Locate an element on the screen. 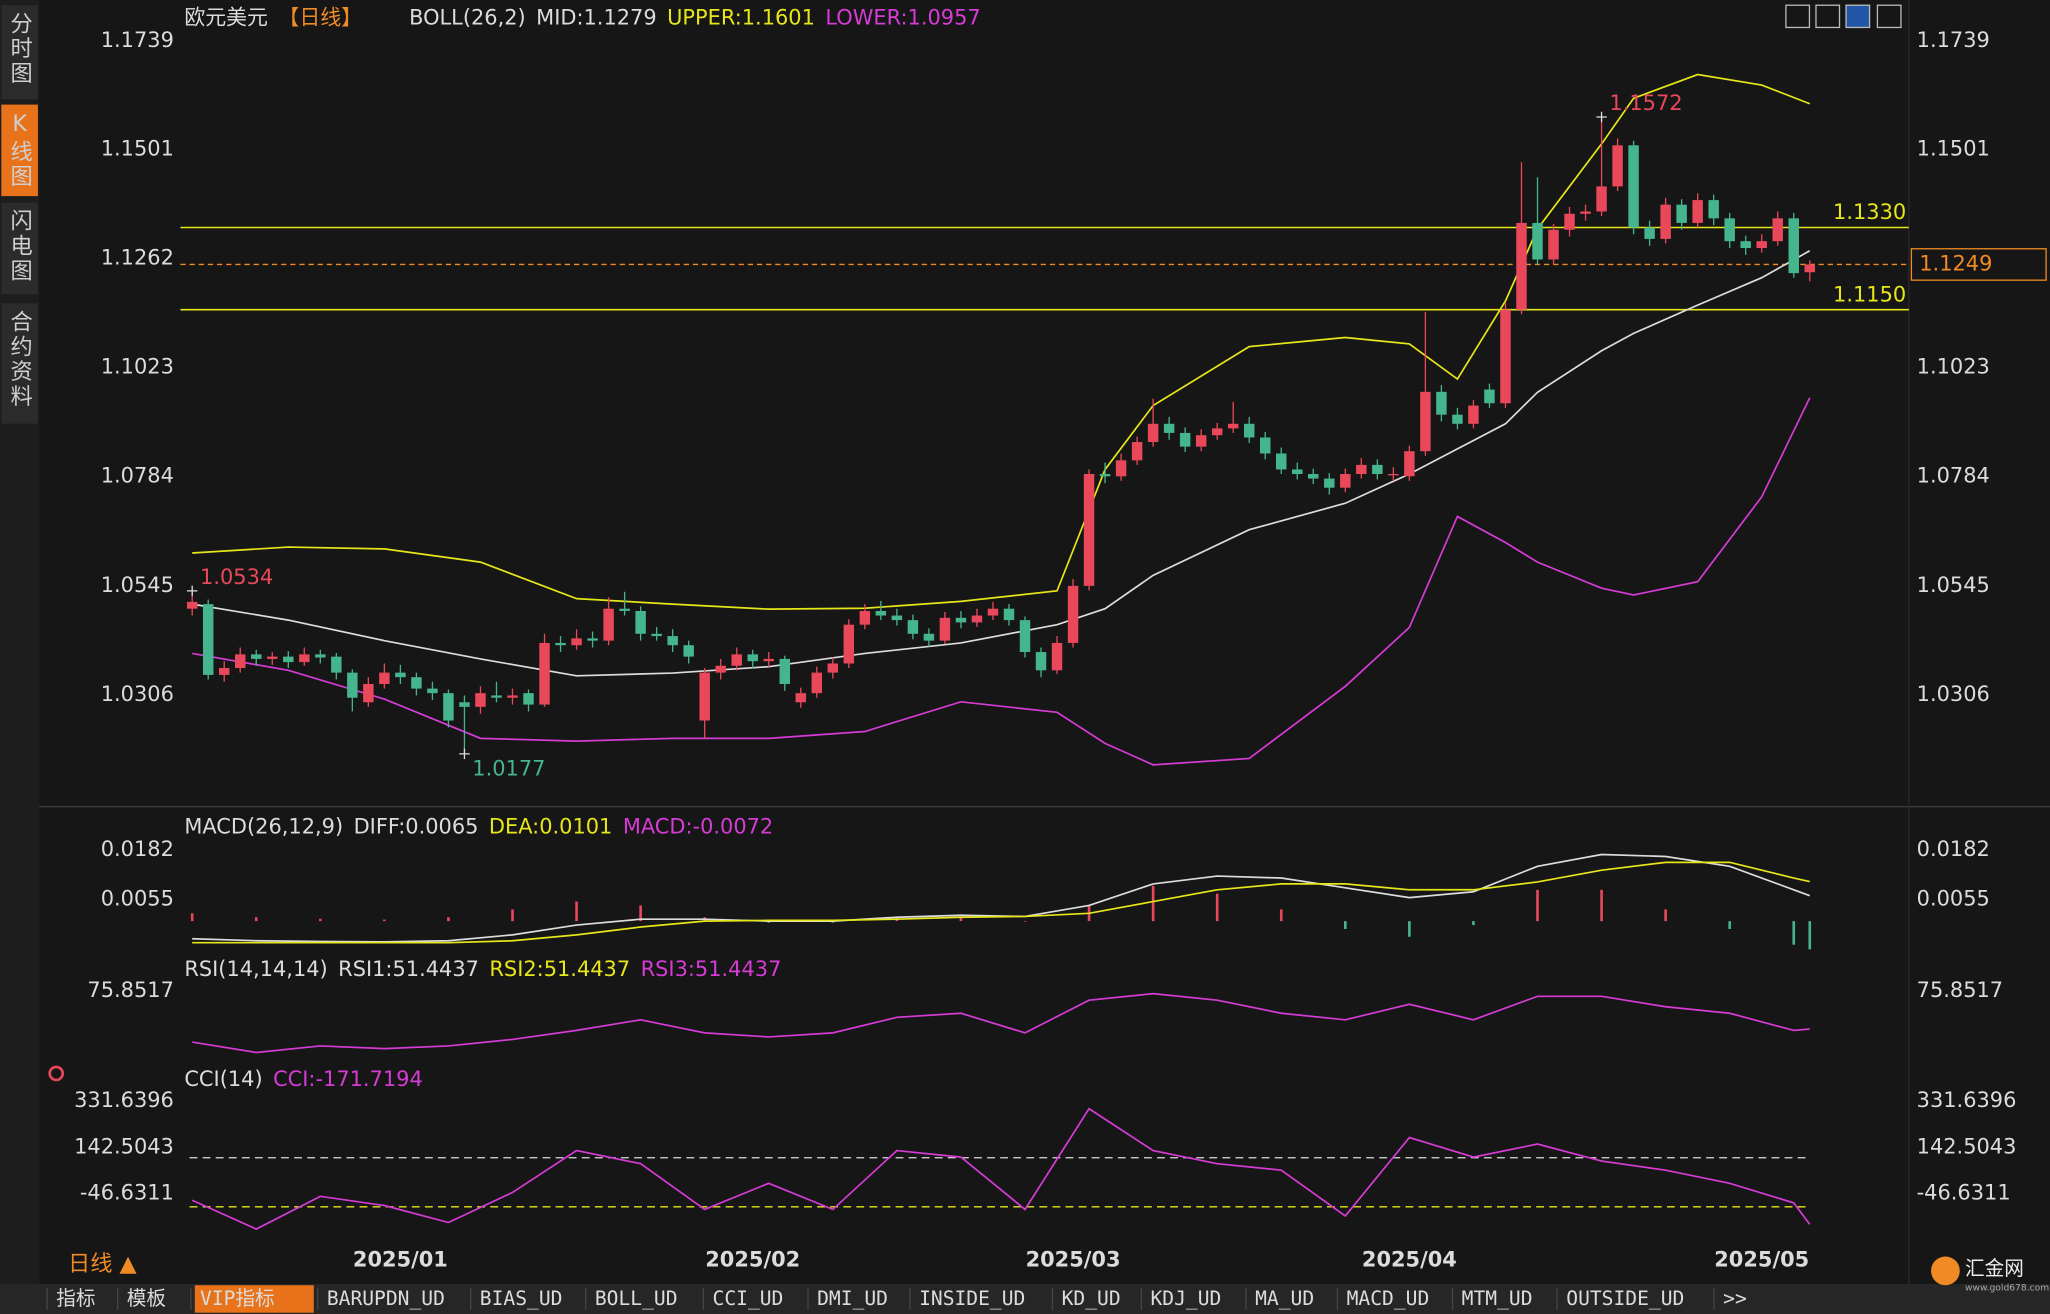 This screenshot has height=1314, width=2050. tab: INSIDE_UD is located at coordinates (972, 1298).